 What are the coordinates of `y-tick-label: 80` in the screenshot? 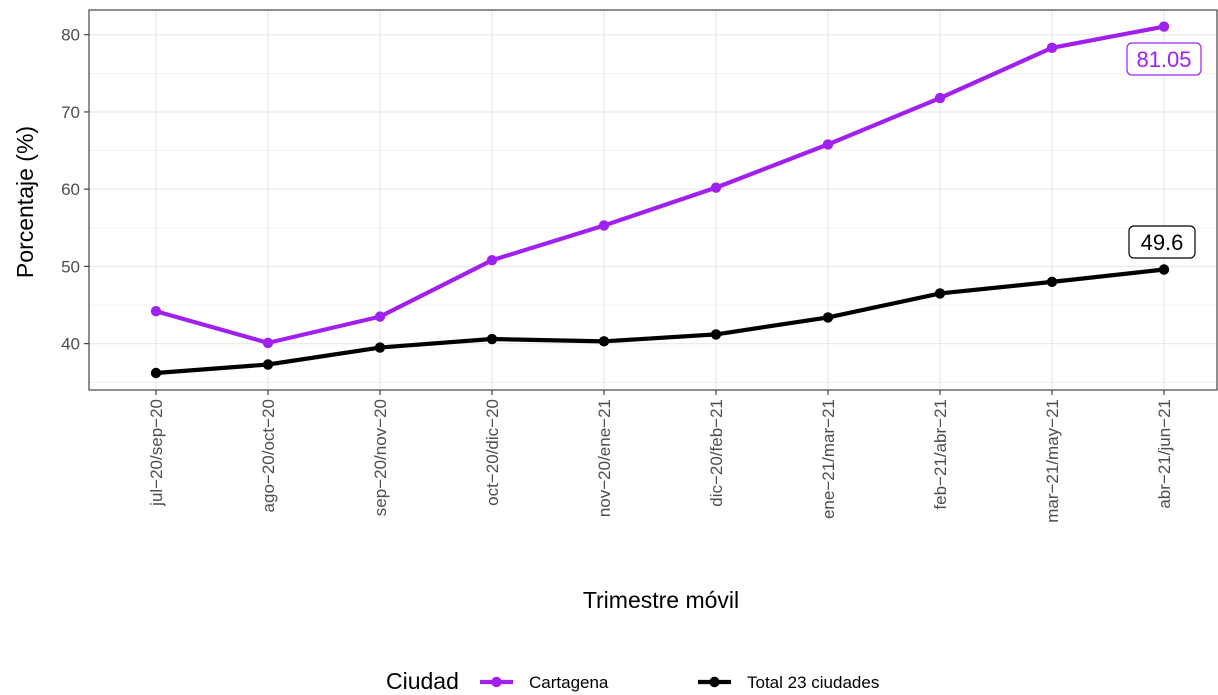 It's located at (70, 35).